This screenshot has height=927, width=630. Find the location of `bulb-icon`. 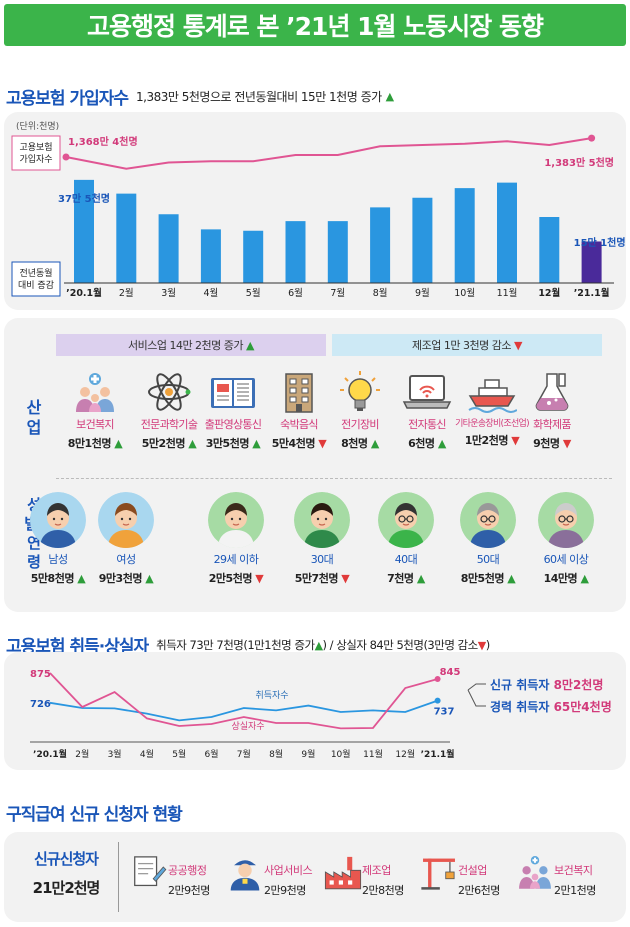

bulb-icon is located at coordinates (360, 391).